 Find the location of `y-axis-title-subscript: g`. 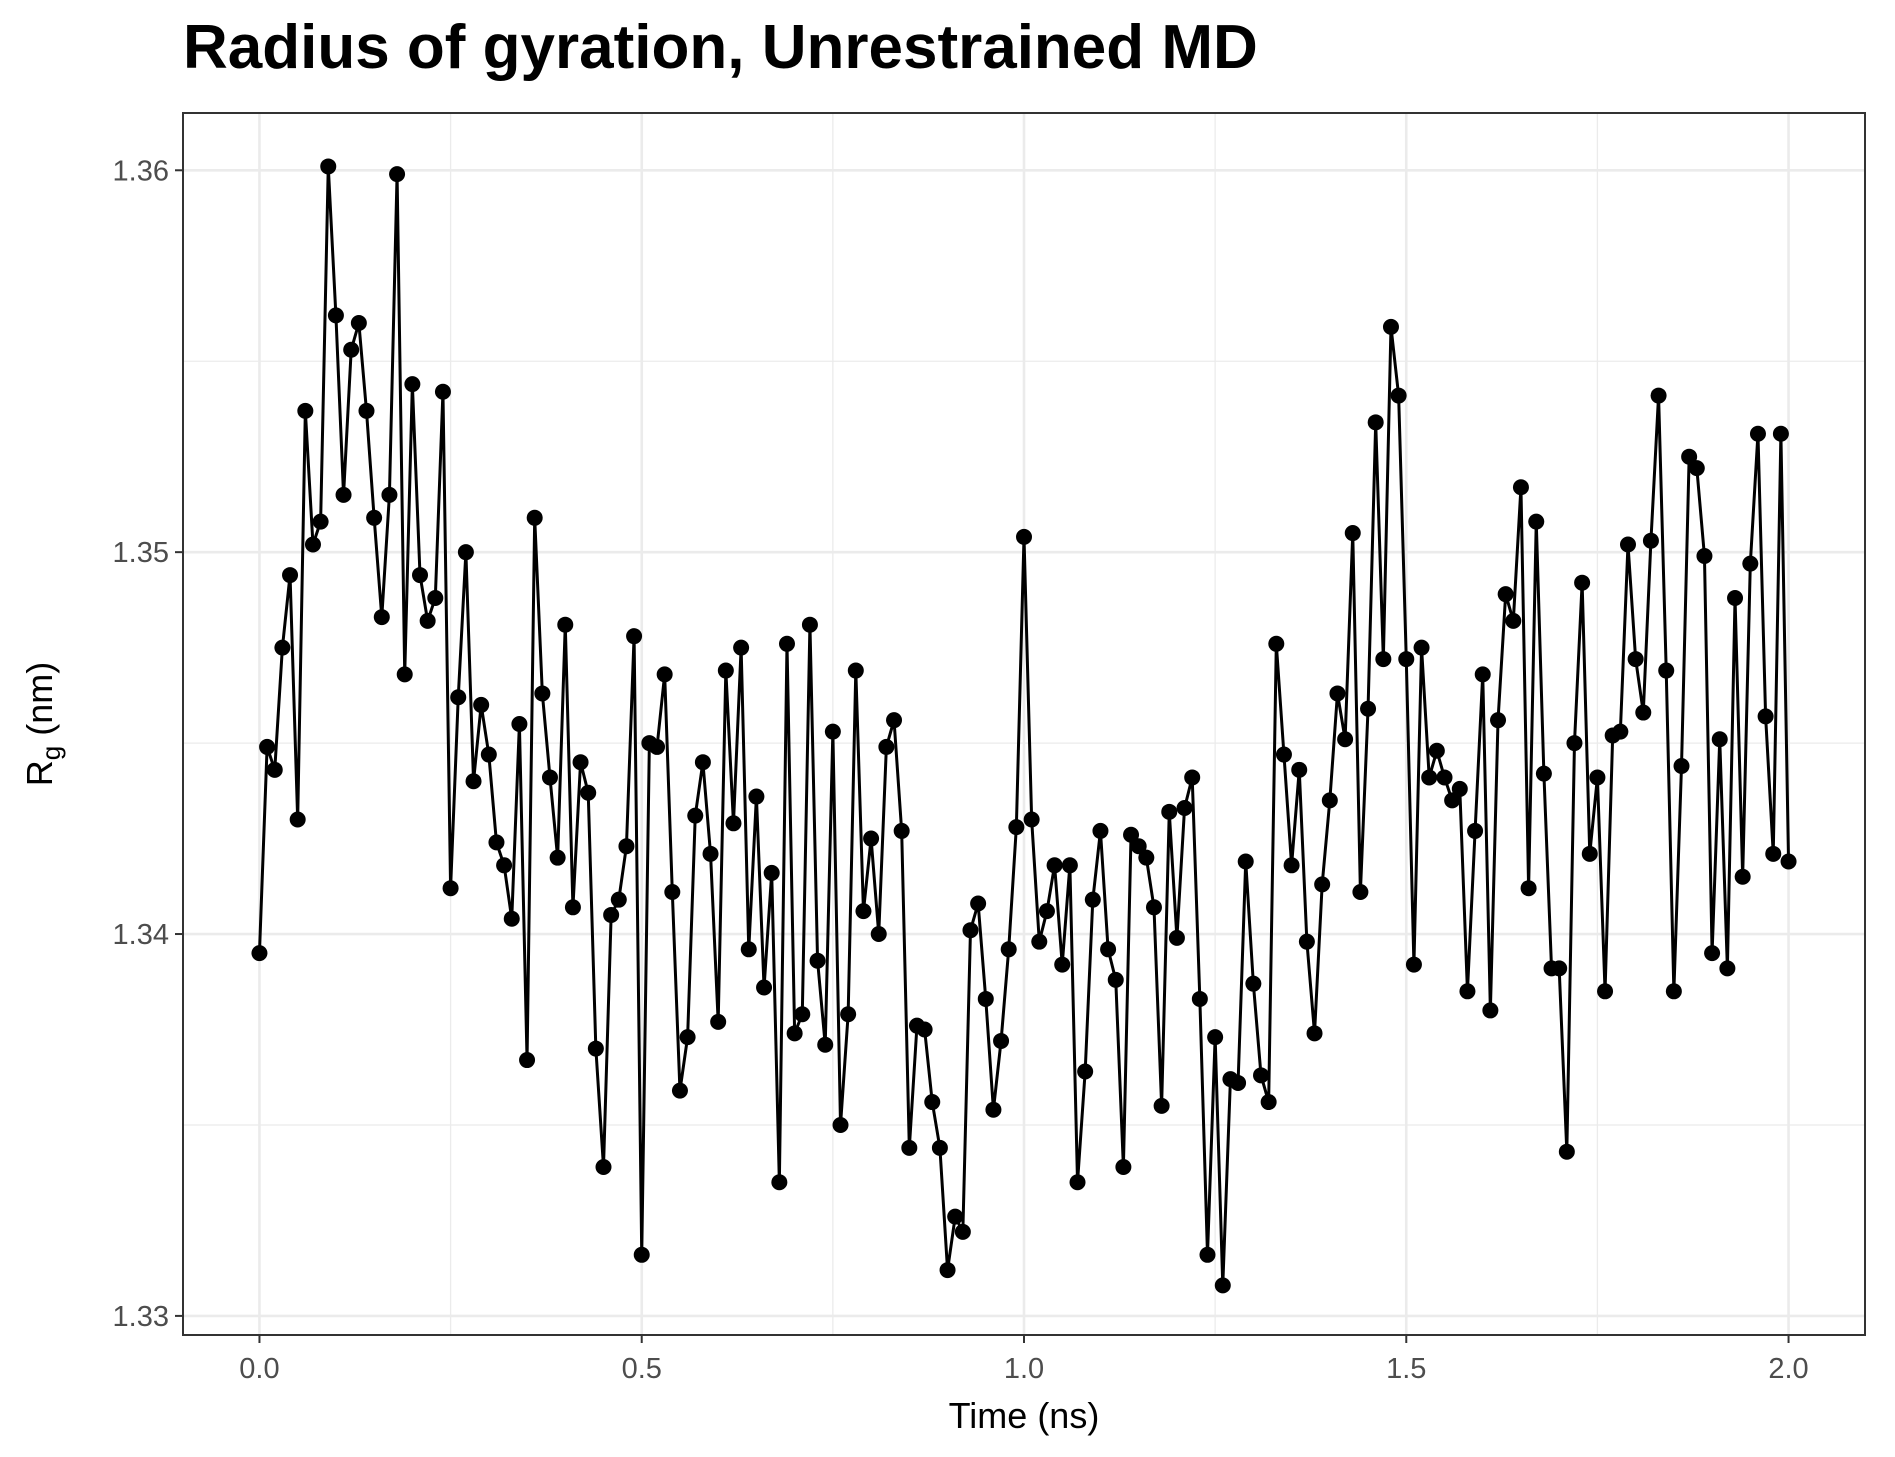

y-axis-title-subscript: g is located at coordinates (51, 753).